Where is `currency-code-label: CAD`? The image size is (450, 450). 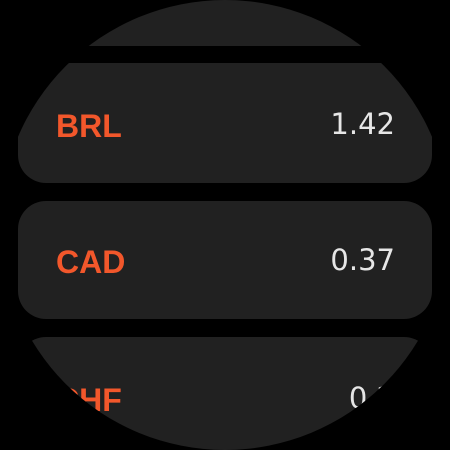
currency-code-label: CAD is located at coordinates (91, 262).